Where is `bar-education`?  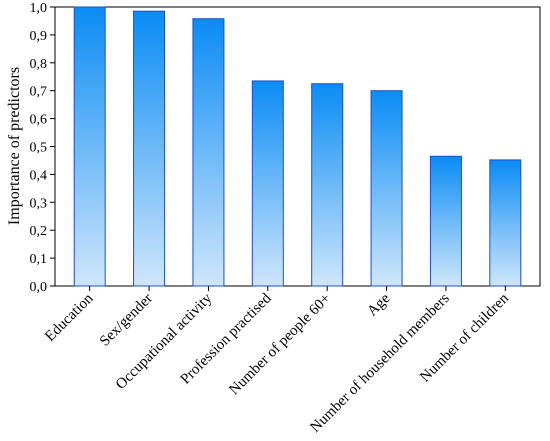 bar-education is located at coordinates (89, 146).